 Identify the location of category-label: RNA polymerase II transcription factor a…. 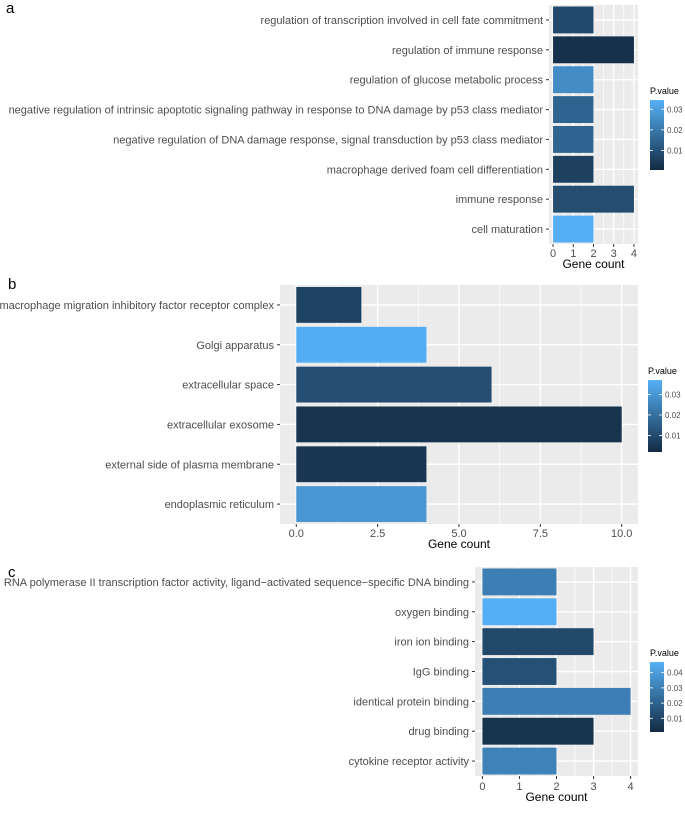
(236, 583).